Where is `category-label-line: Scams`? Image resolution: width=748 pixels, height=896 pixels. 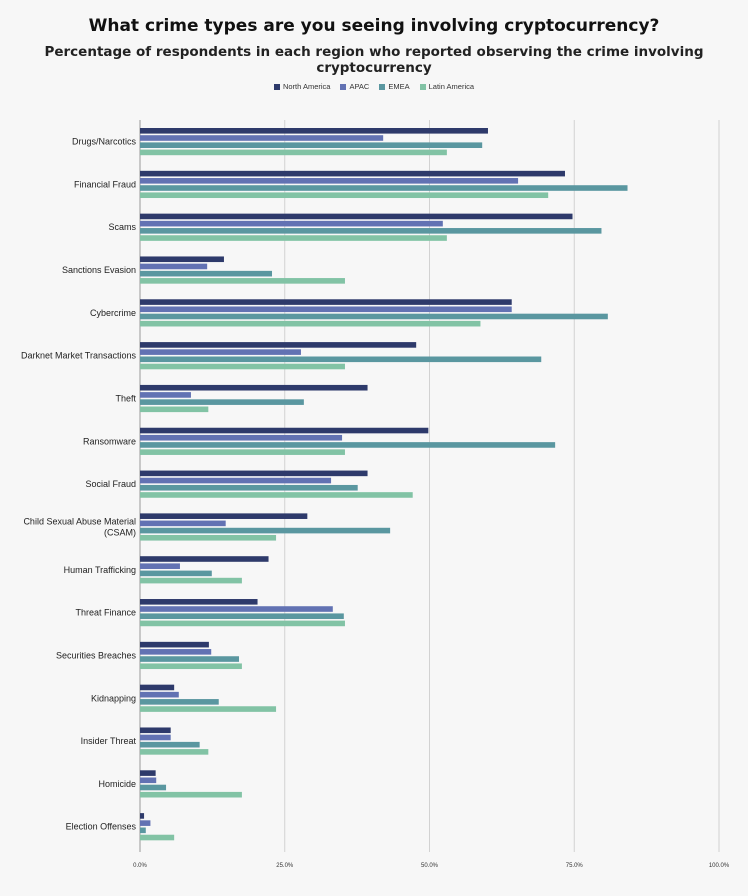 category-label-line: Scams is located at coordinates (122, 227).